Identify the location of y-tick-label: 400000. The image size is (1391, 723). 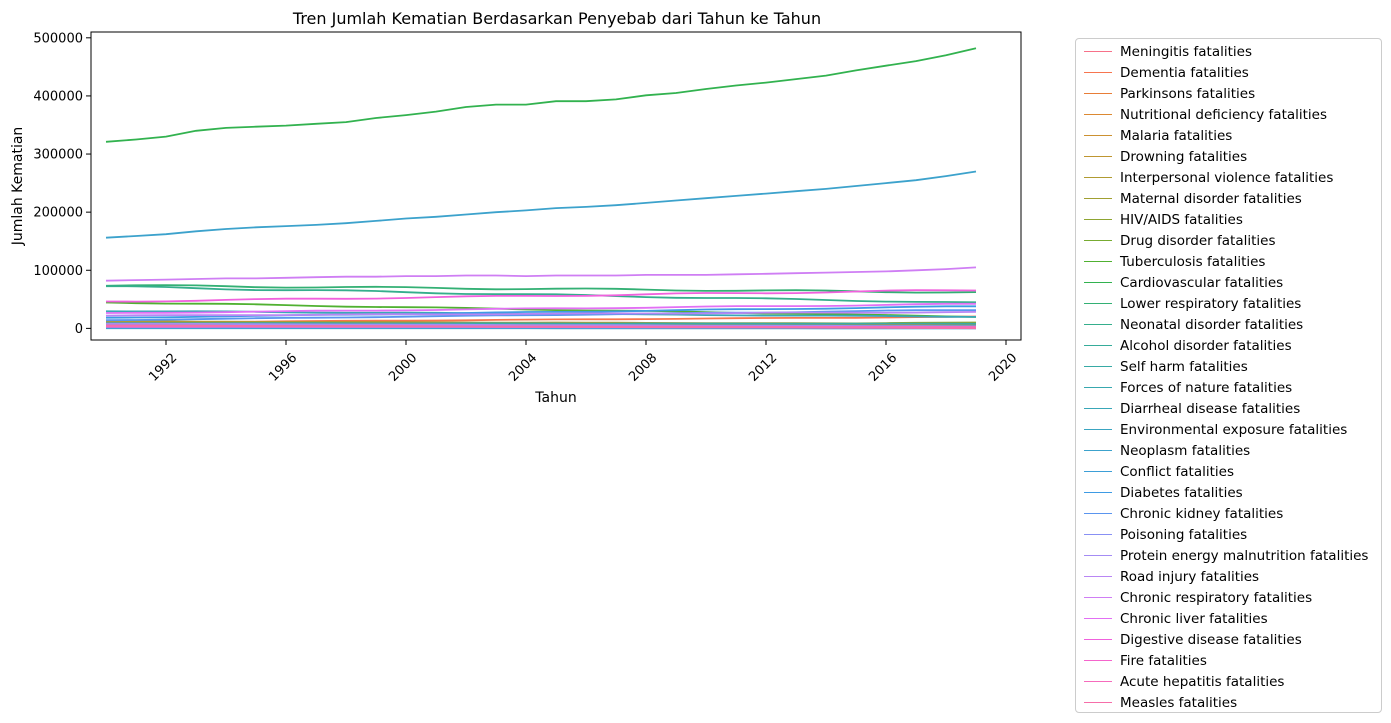
(58, 96).